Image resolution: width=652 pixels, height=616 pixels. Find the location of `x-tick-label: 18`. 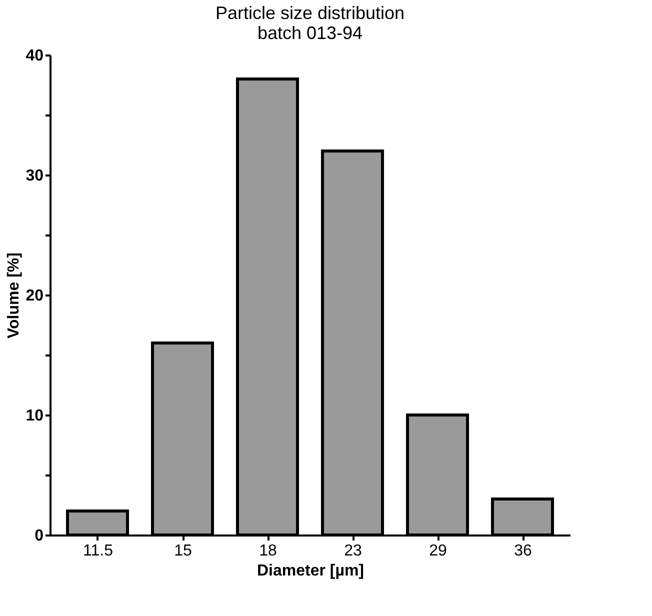

x-tick-label: 18 is located at coordinates (268, 551).